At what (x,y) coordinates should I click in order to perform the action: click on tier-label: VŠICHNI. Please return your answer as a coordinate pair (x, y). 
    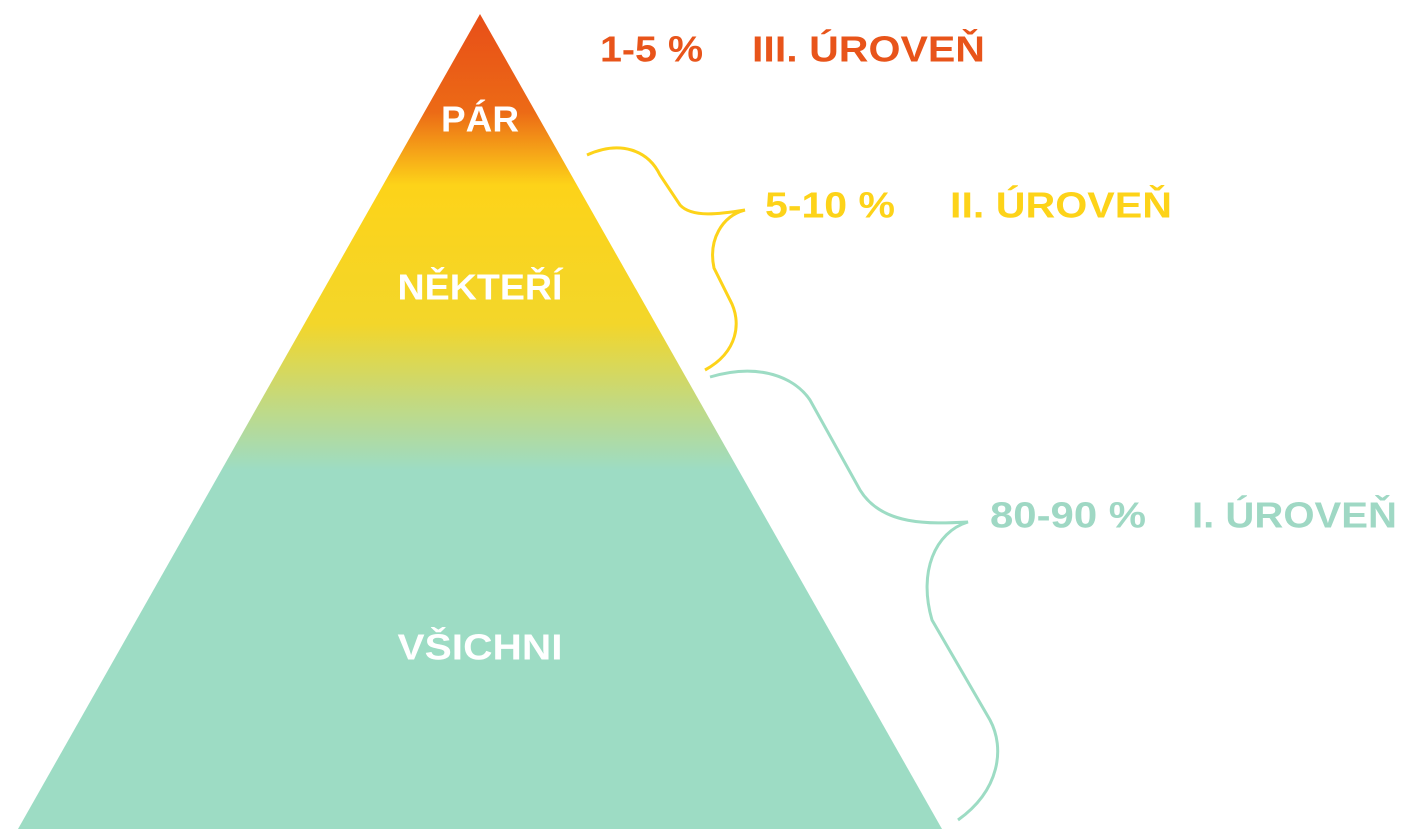
    Looking at the image, I should click on (480, 647).